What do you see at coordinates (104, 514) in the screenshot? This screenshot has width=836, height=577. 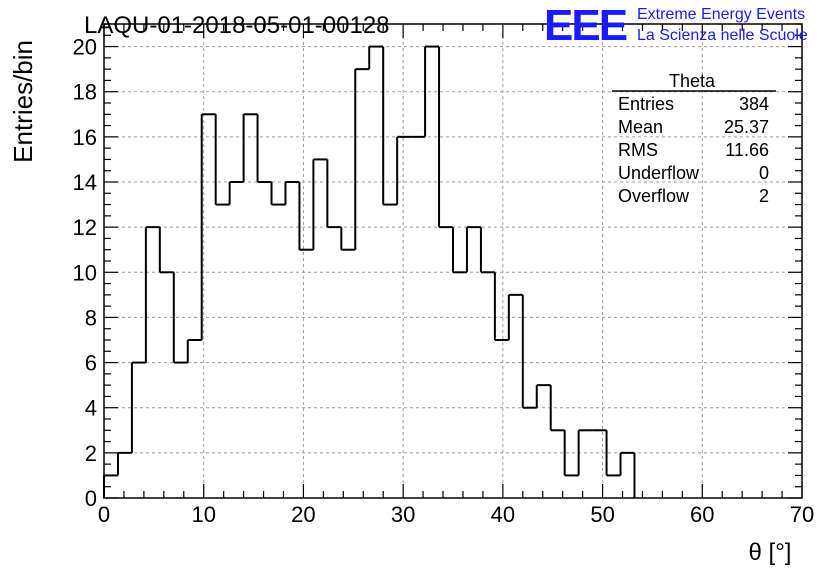 I see `x-tick-label: 0` at bounding box center [104, 514].